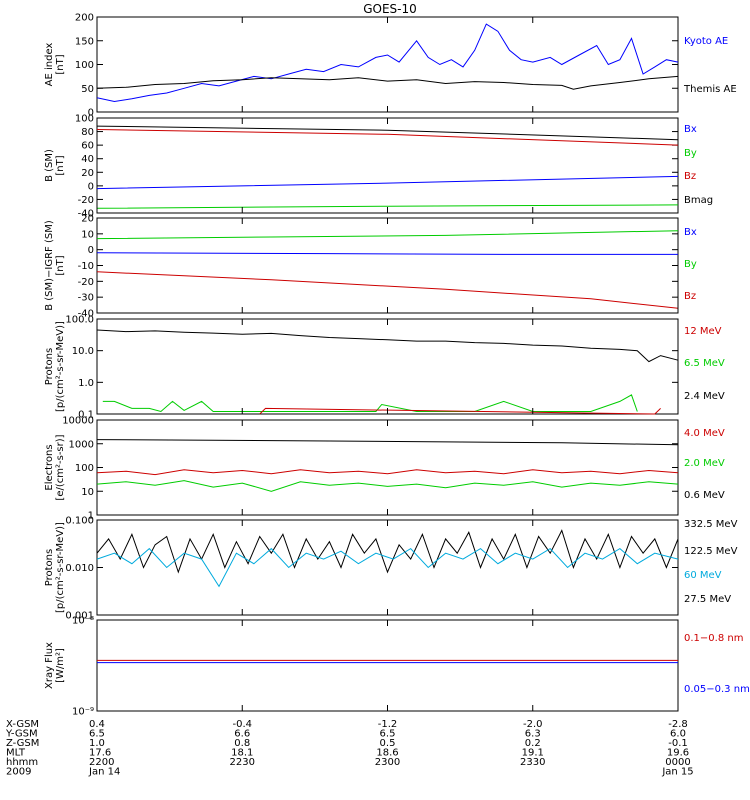  What do you see at coordinates (690, 232) in the screenshot?
I see `legend-entry: Bx` at bounding box center [690, 232].